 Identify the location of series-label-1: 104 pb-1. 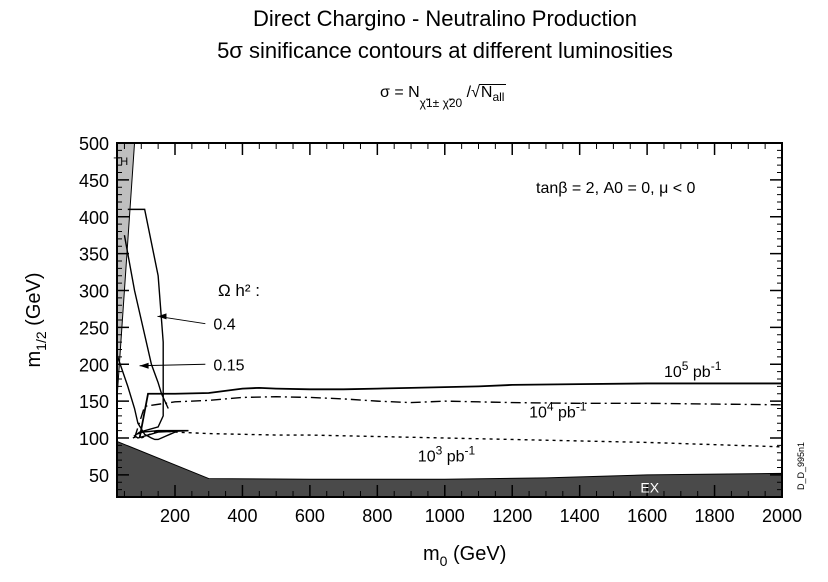
(558, 410).